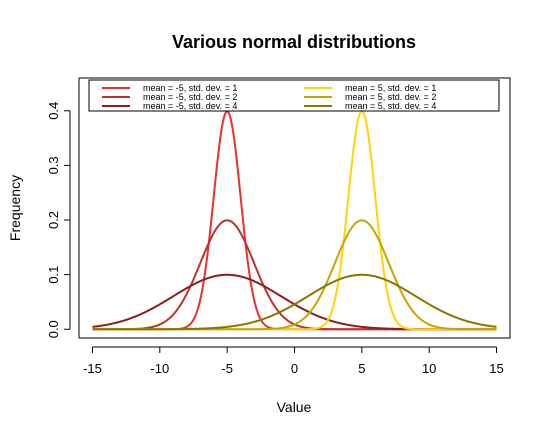  Describe the element at coordinates (53, 111) in the screenshot. I see `y-tick-label: 0.4` at that location.